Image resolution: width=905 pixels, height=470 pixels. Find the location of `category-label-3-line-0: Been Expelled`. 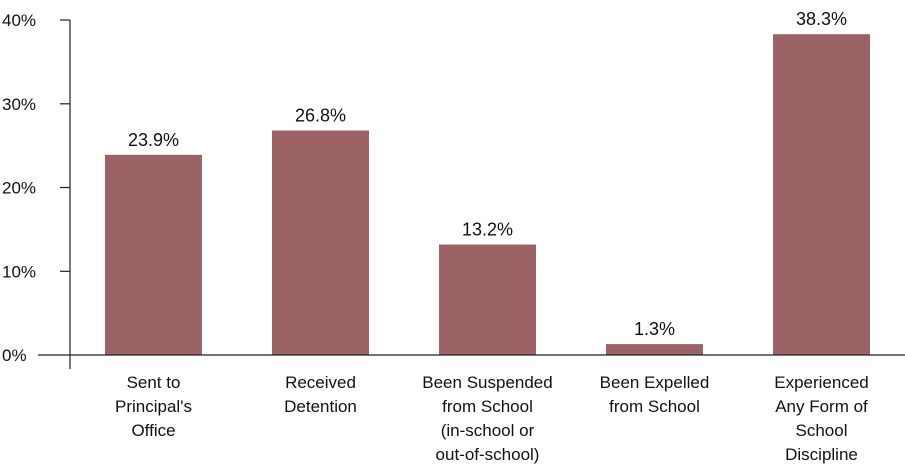

category-label-3-line-0: Been Expelled is located at coordinates (655, 382).